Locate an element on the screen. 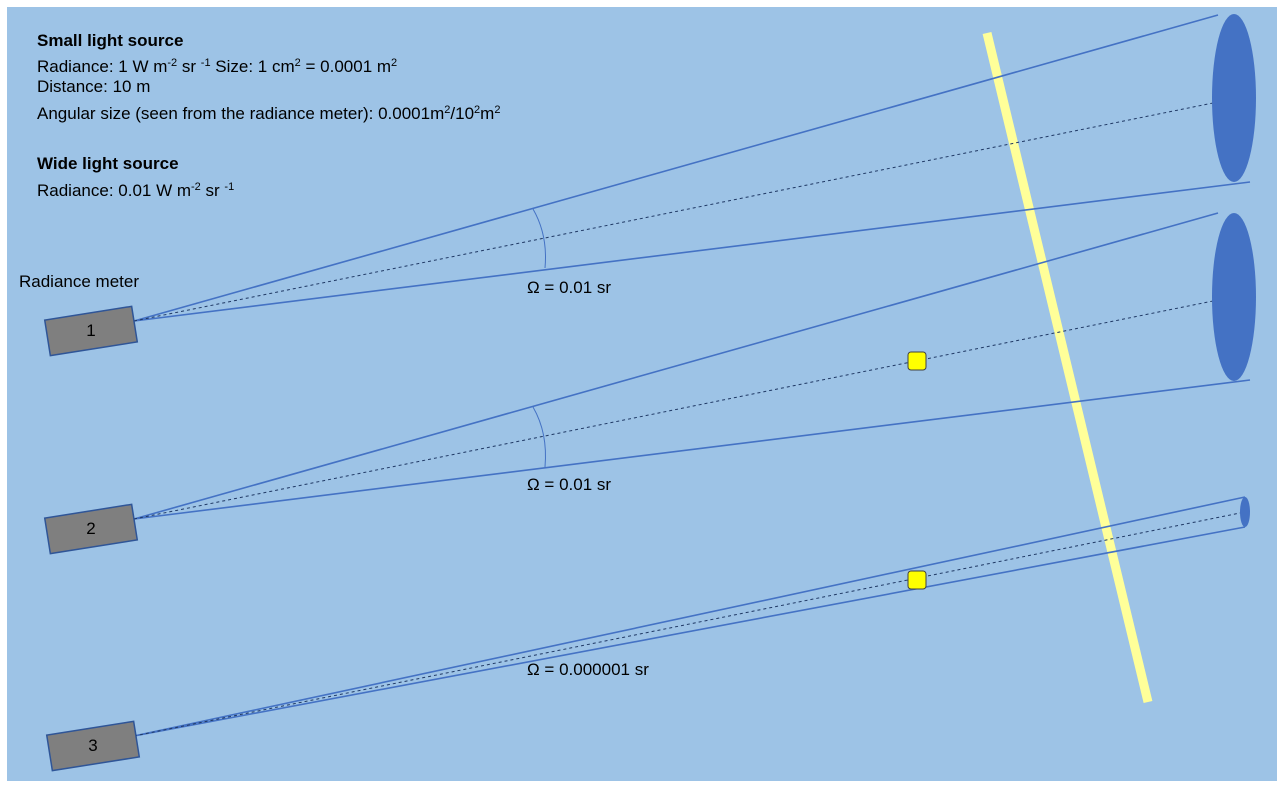  beam-2-end-ellipse is located at coordinates (1234, 297).